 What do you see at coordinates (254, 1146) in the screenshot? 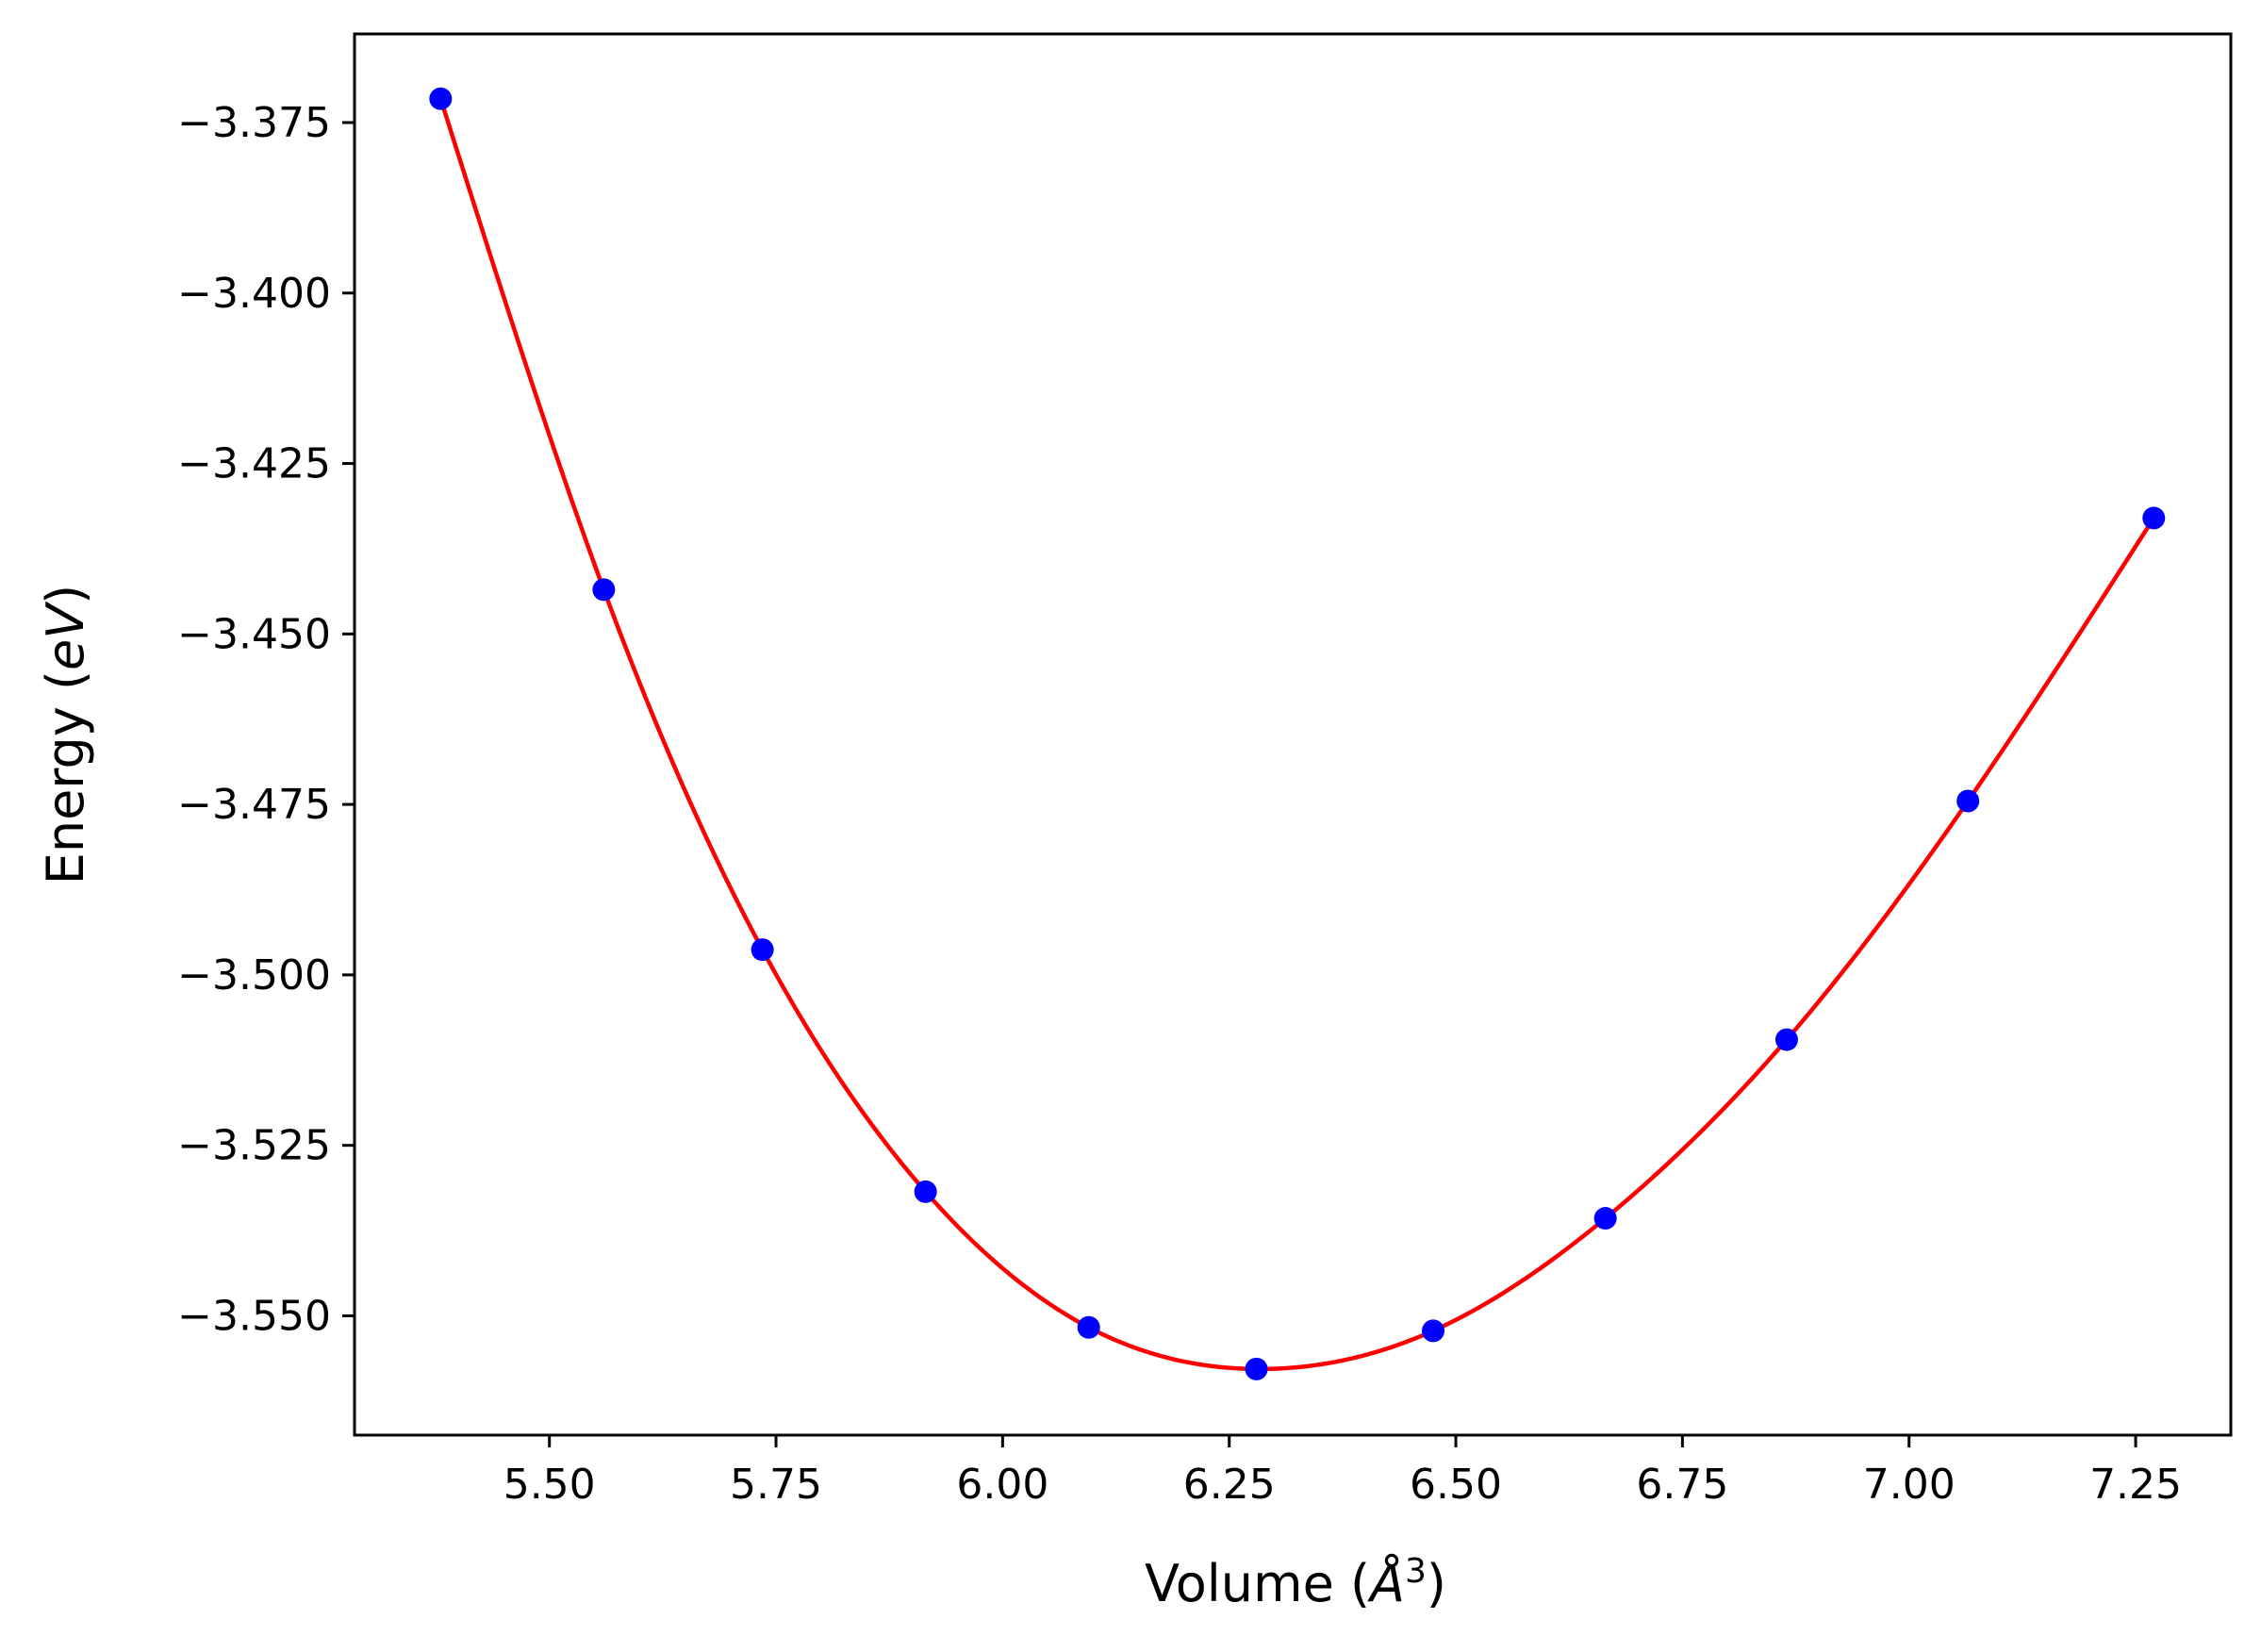
I see `y-tick-label: −3.525` at bounding box center [254, 1146].